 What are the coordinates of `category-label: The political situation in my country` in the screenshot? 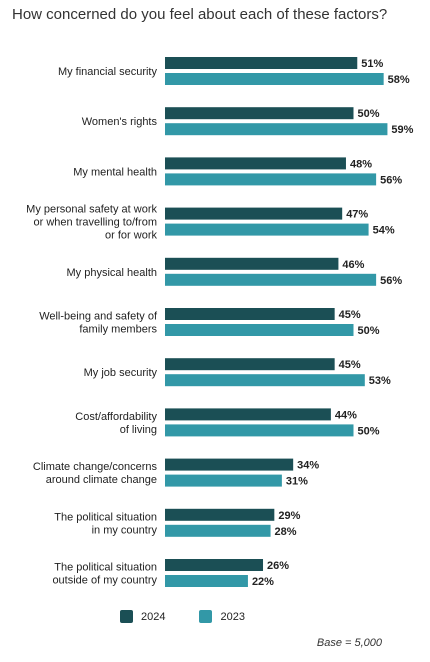 It's located at (105, 523).